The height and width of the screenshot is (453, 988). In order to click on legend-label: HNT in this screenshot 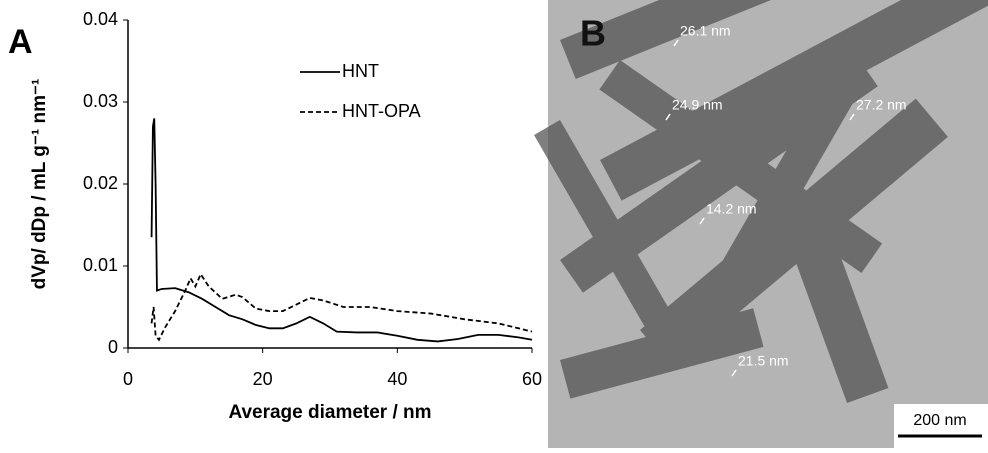, I will do `click(360, 71)`.